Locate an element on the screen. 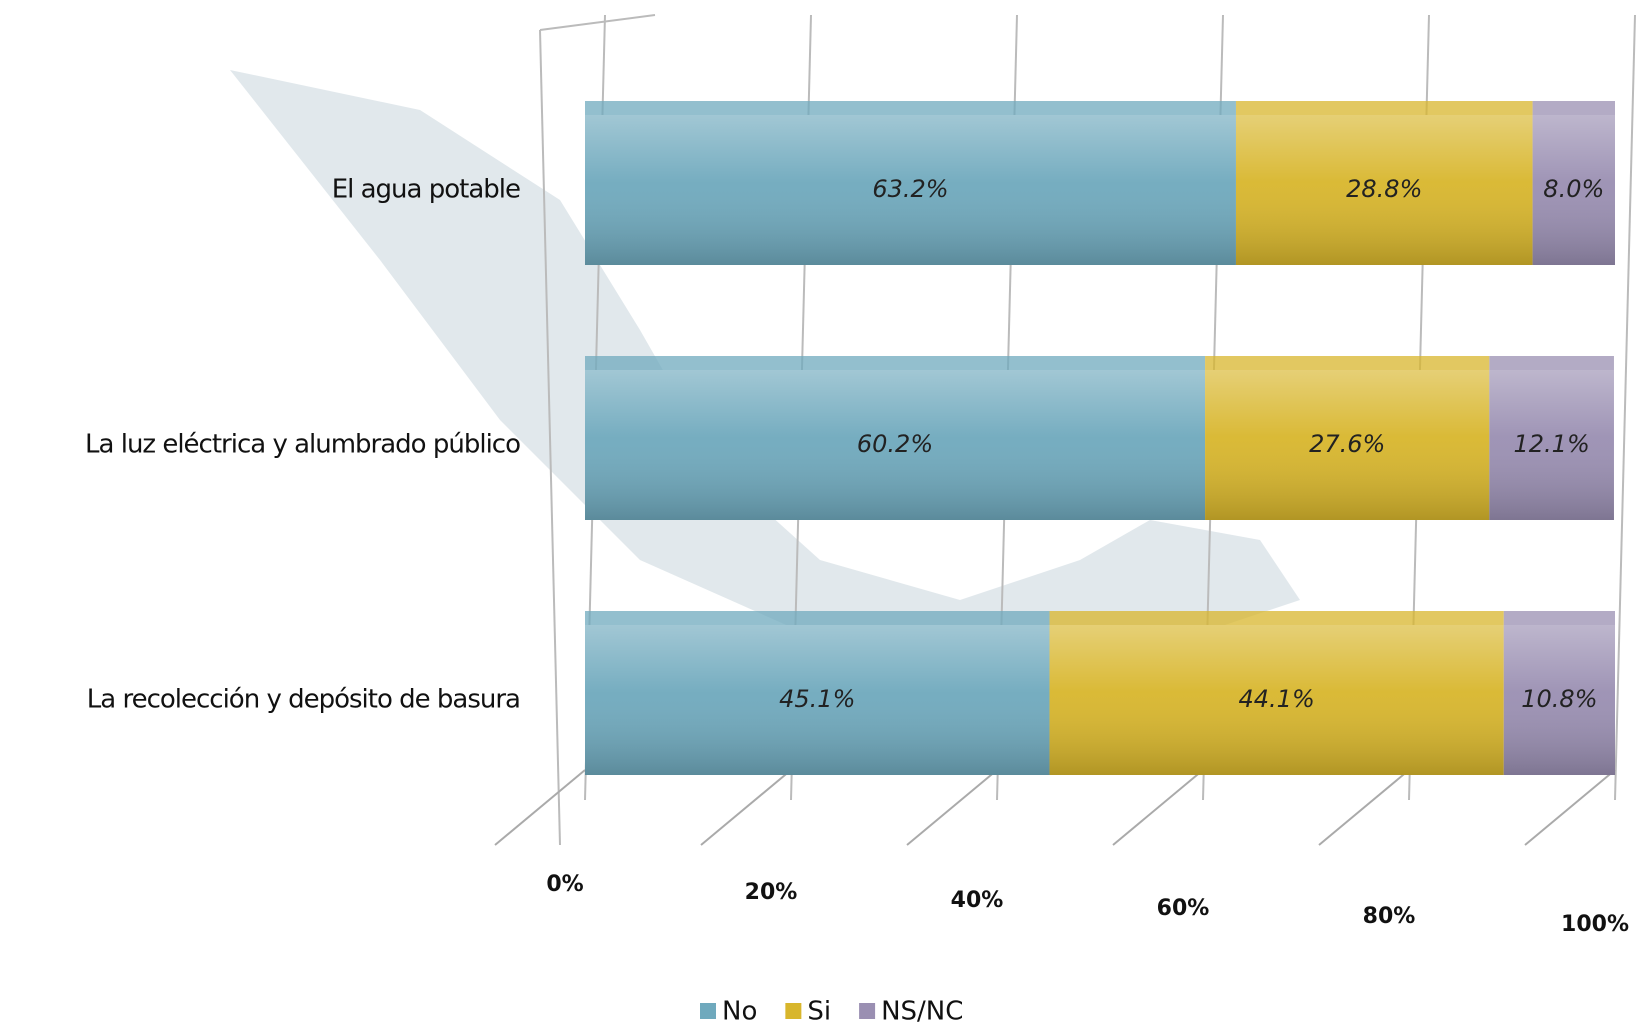 This screenshot has width=1644, height=1034. category-label: La recolección y depósito de basura is located at coordinates (303, 700).